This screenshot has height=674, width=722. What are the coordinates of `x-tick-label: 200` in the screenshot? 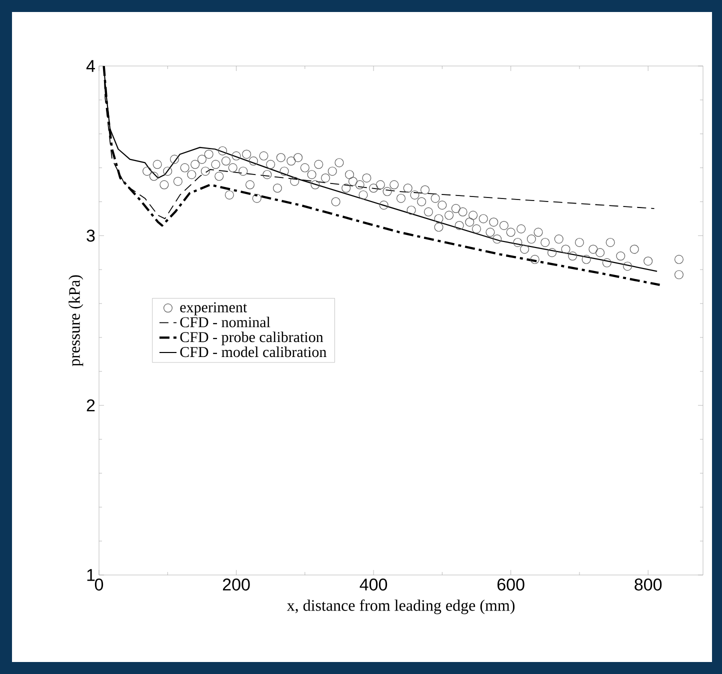 It's located at (236, 584).